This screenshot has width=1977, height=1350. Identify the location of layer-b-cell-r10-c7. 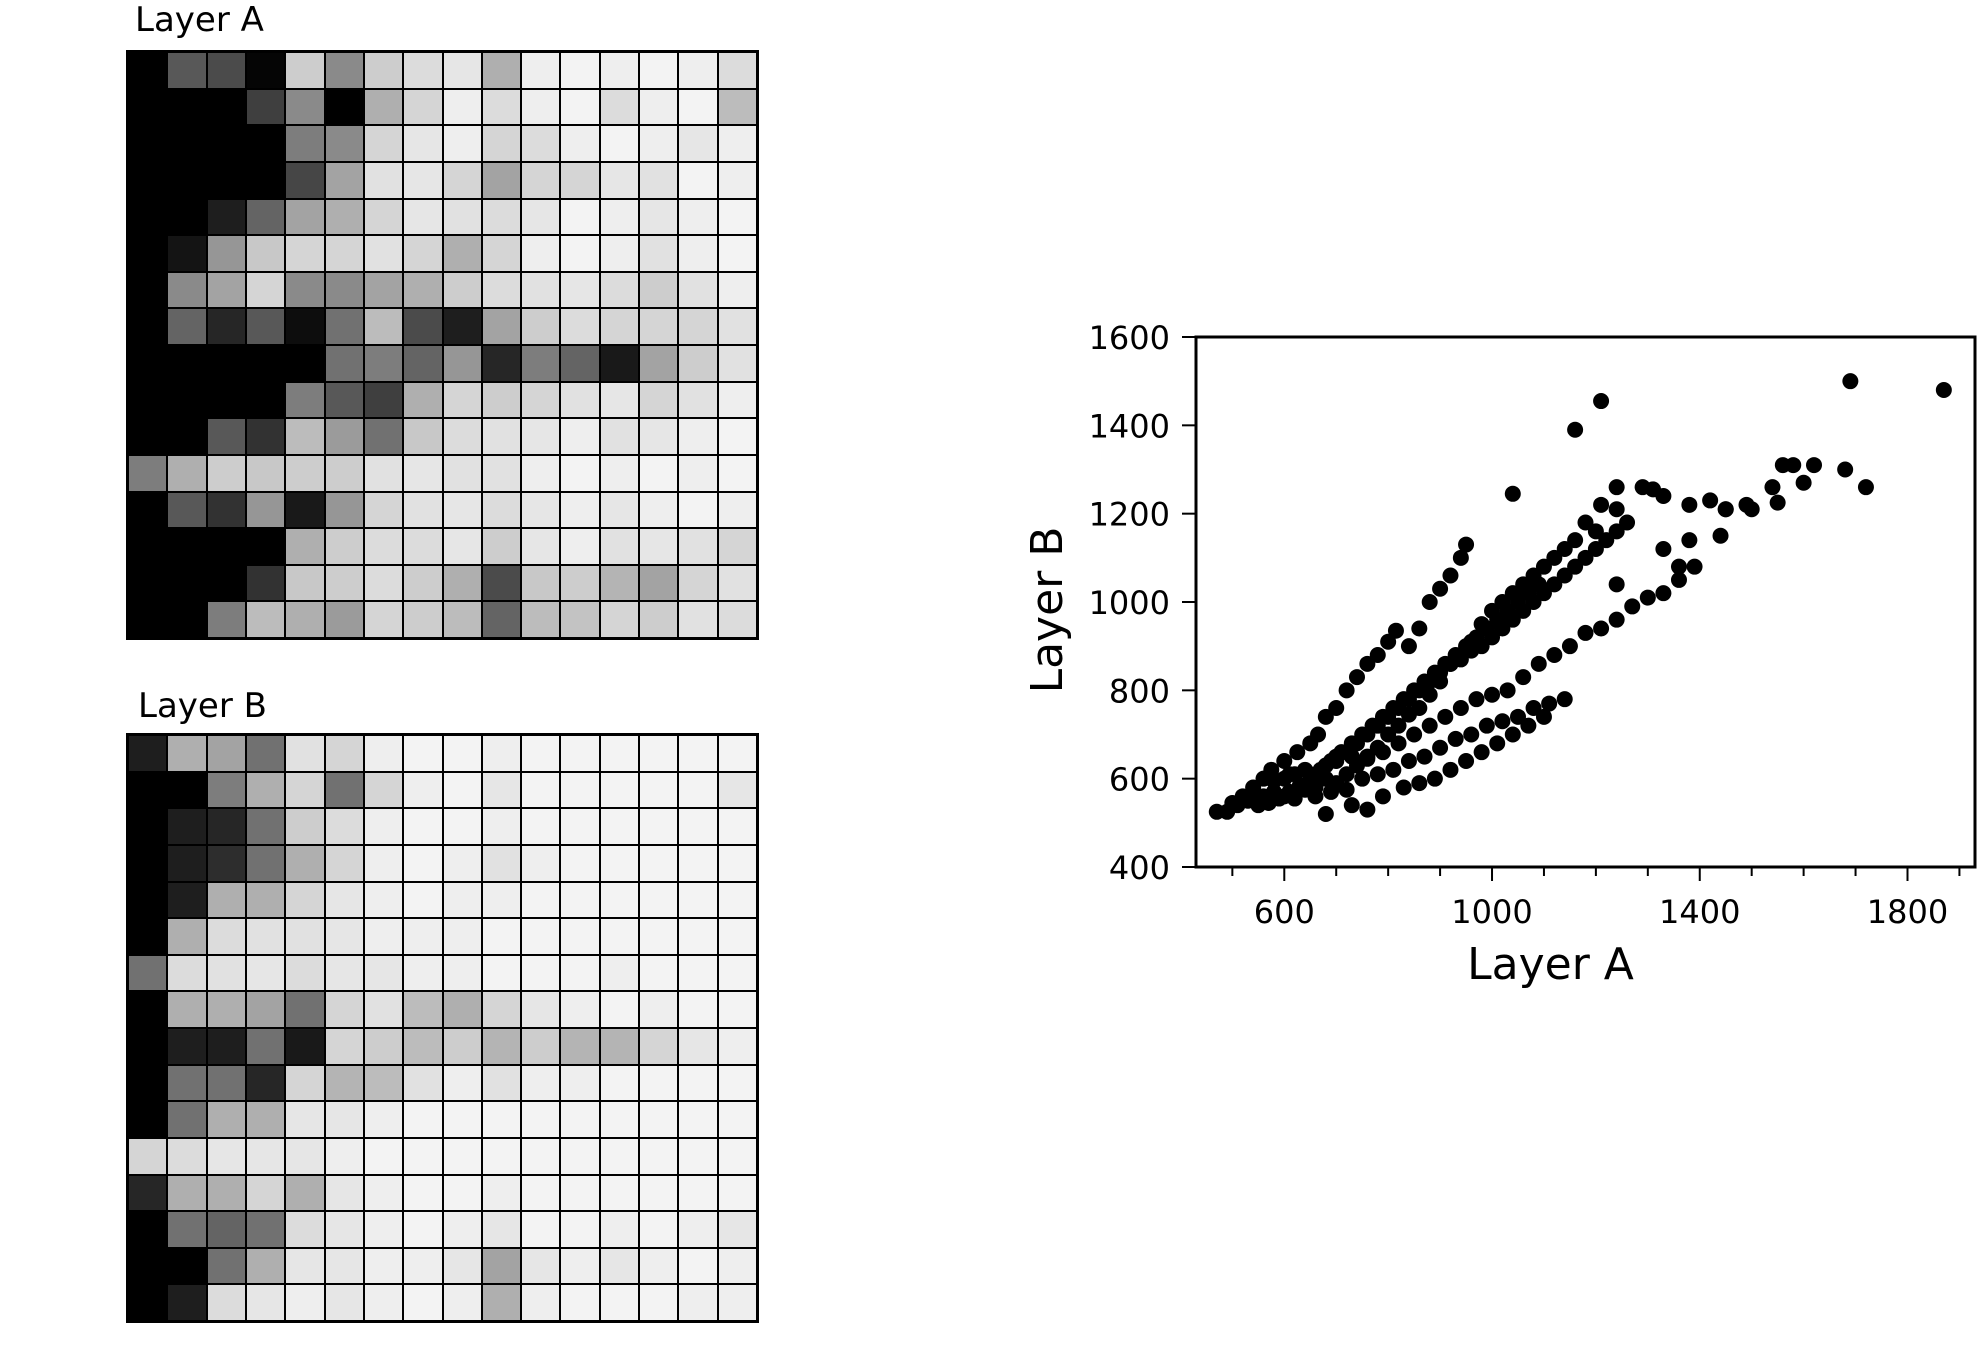
(423, 1119).